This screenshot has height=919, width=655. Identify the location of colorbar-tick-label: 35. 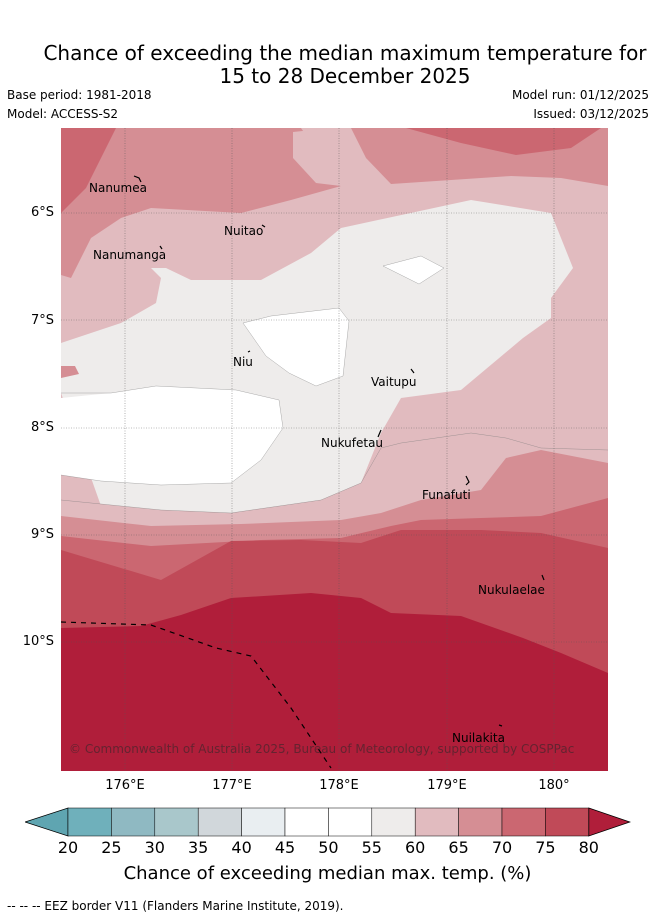
(198, 847).